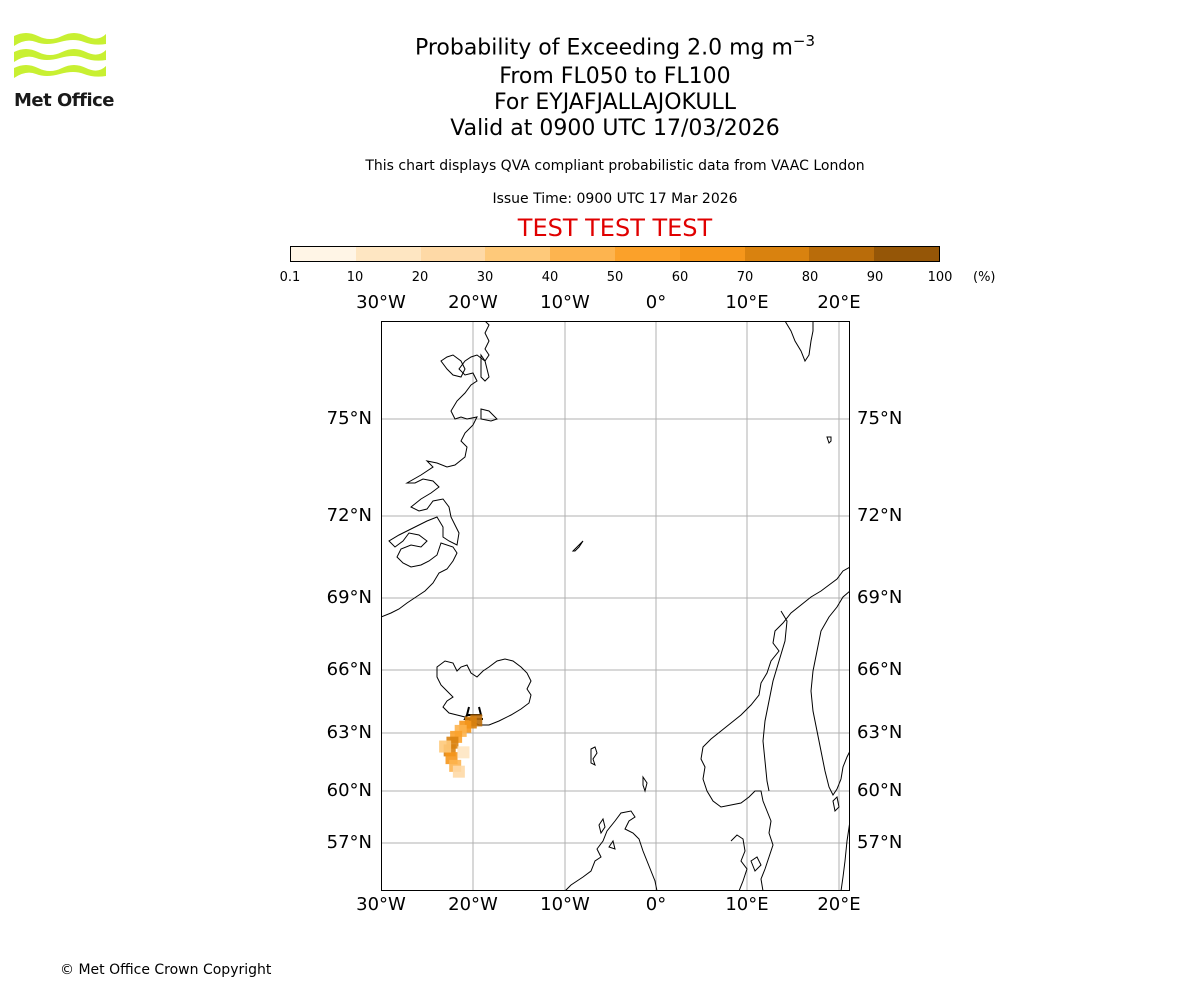  I want to click on volcano-name: For EYJAFJALLAJOKULL, so click(615, 102).